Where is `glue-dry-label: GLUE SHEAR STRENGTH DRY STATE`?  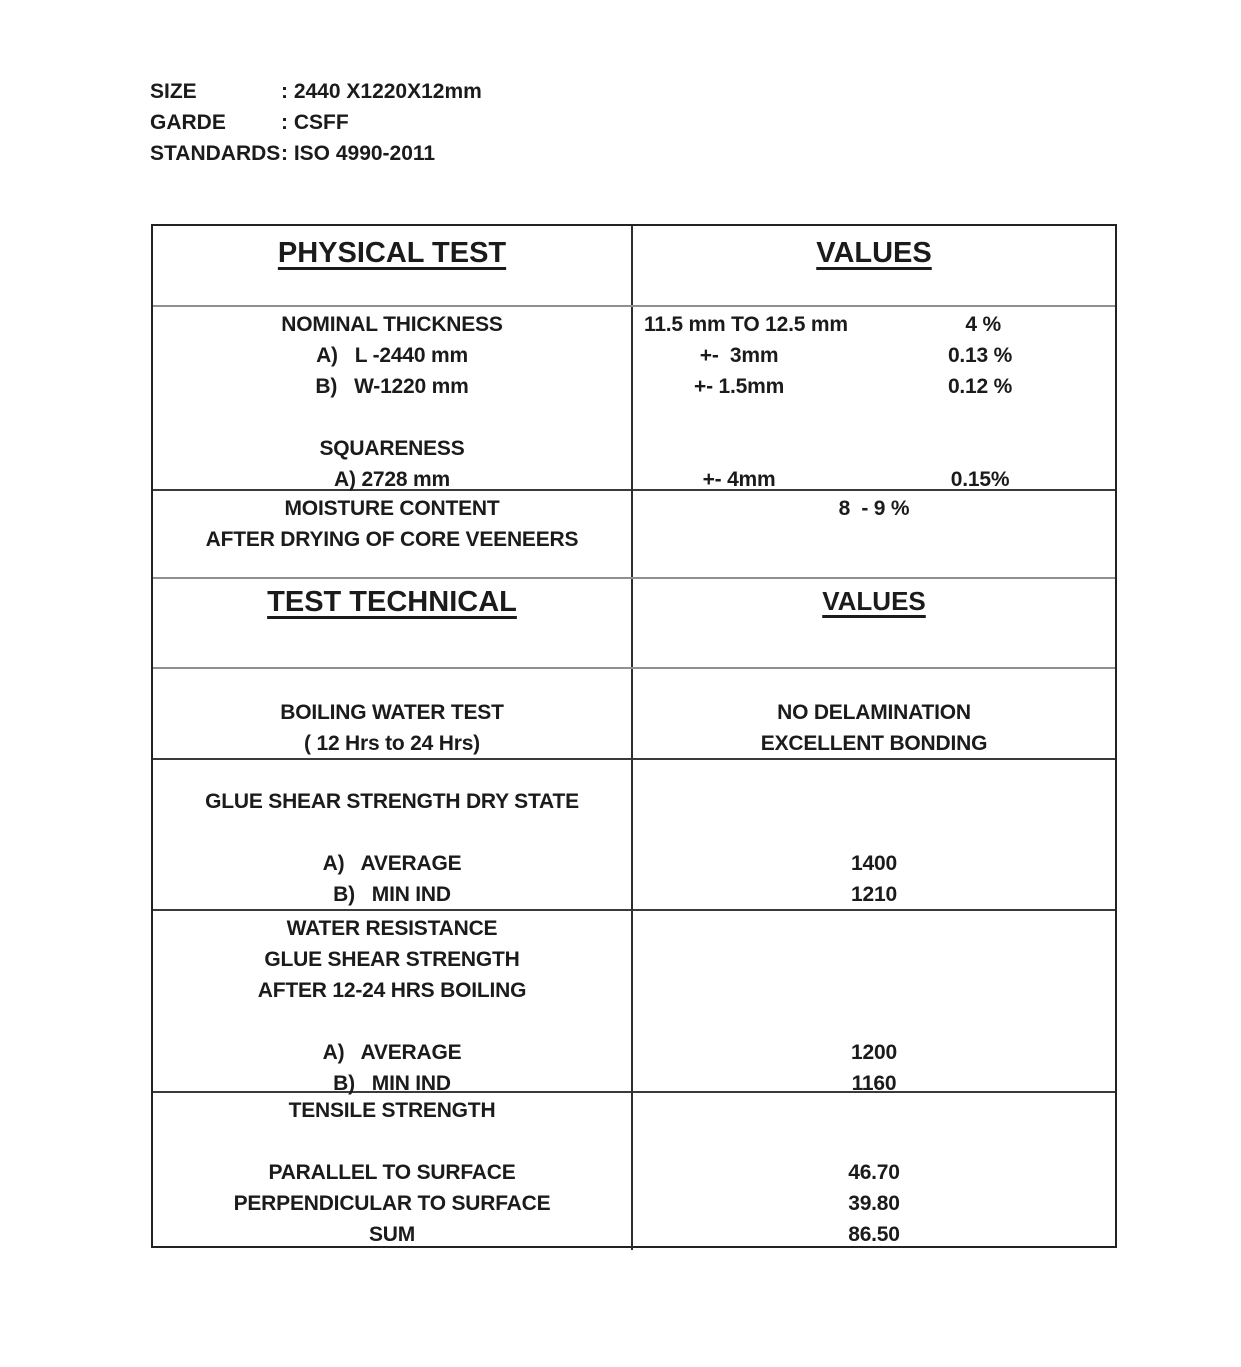 glue-dry-label: GLUE SHEAR STRENGTH DRY STATE is located at coordinates (392, 801).